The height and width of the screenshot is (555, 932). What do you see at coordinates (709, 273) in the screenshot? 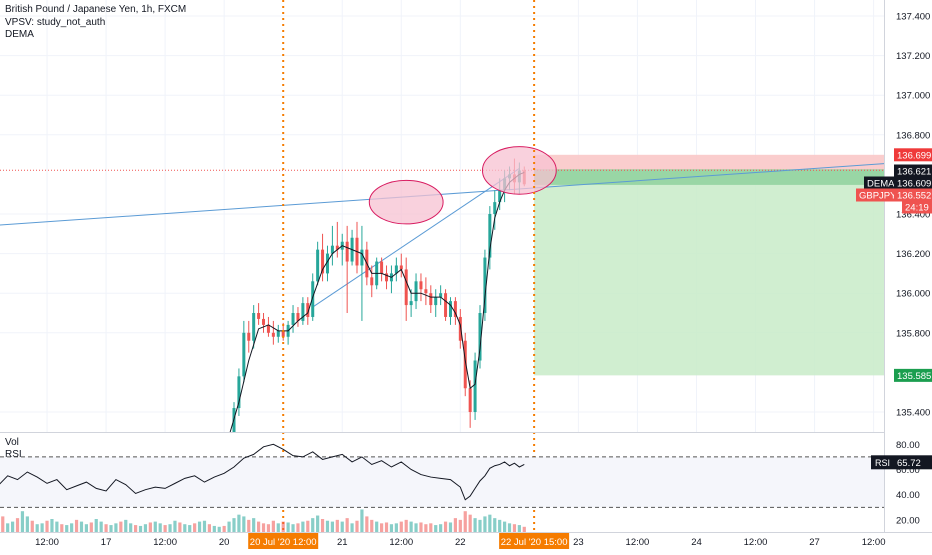
I see `take-profit-zone` at bounding box center [709, 273].